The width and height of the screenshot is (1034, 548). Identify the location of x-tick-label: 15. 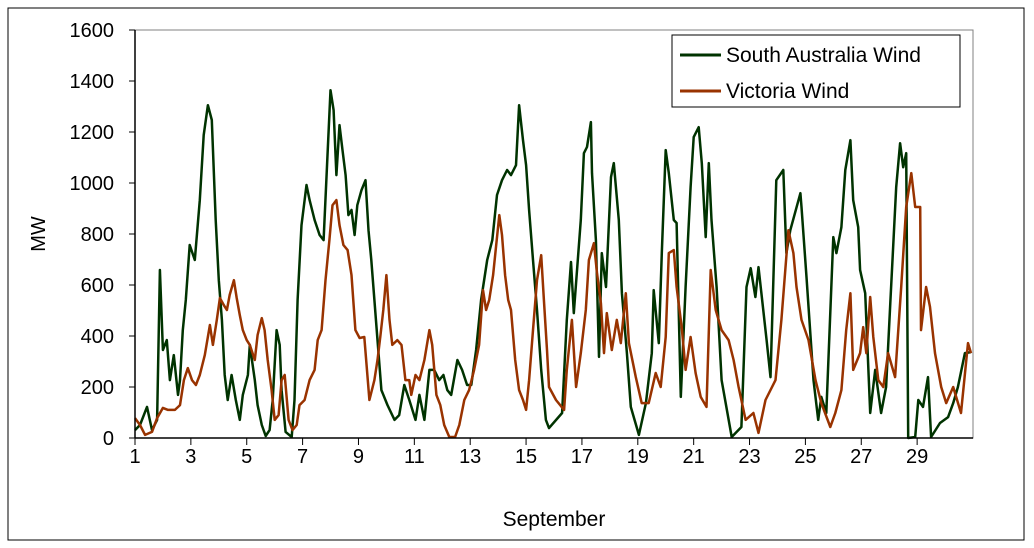
(526, 457).